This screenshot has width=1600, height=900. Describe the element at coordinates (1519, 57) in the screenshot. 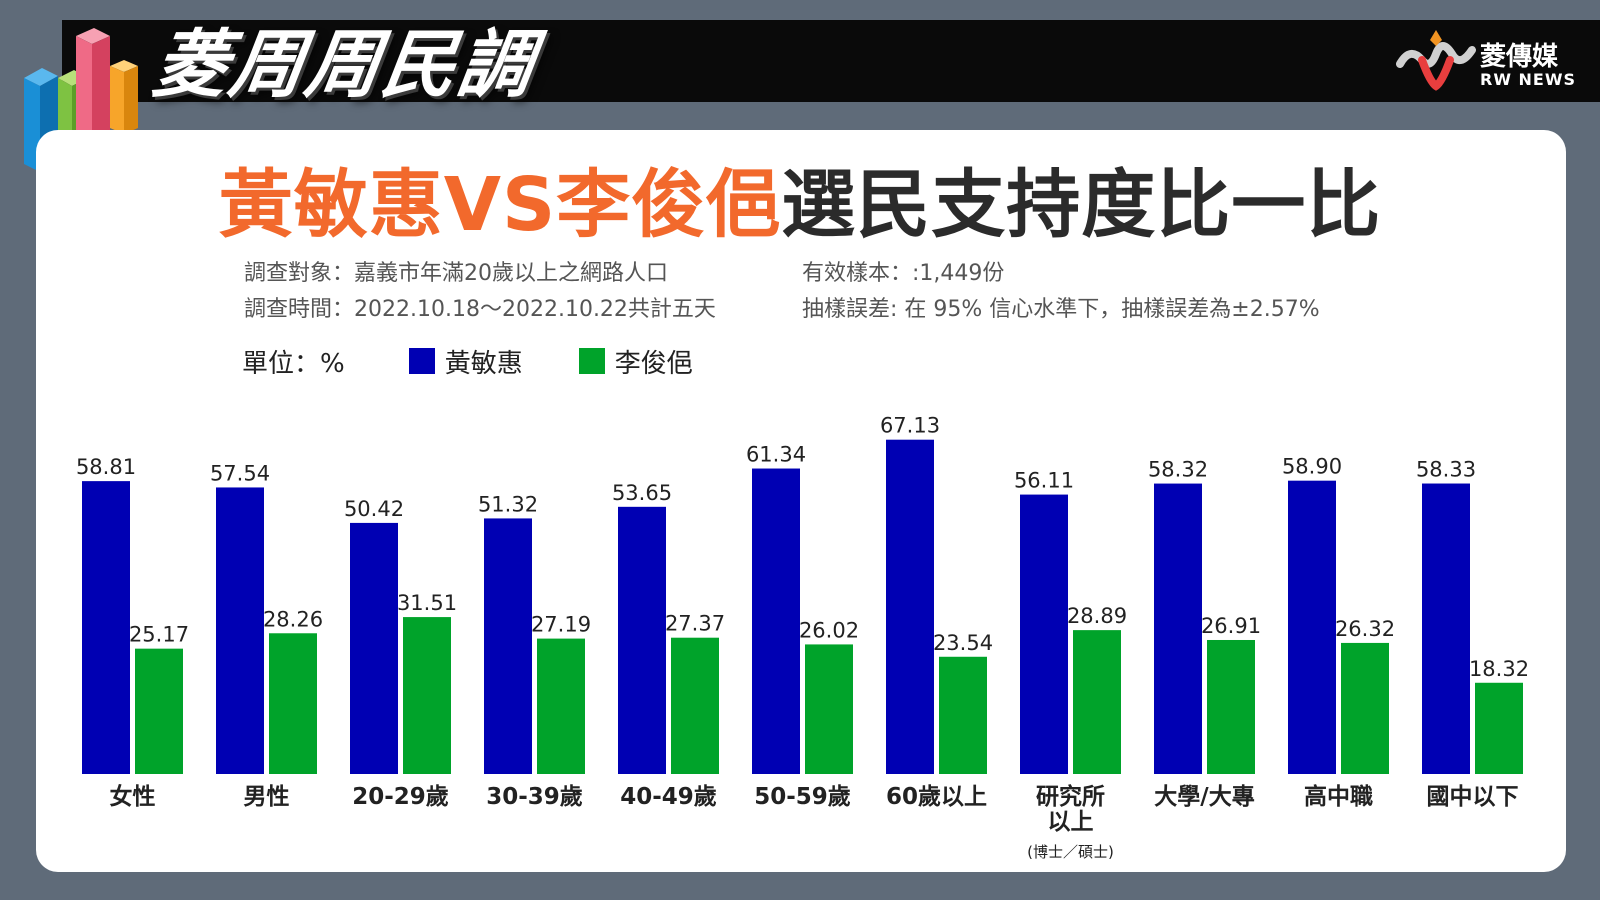

I see `logo-cn-text: 菱傳媒` at that location.